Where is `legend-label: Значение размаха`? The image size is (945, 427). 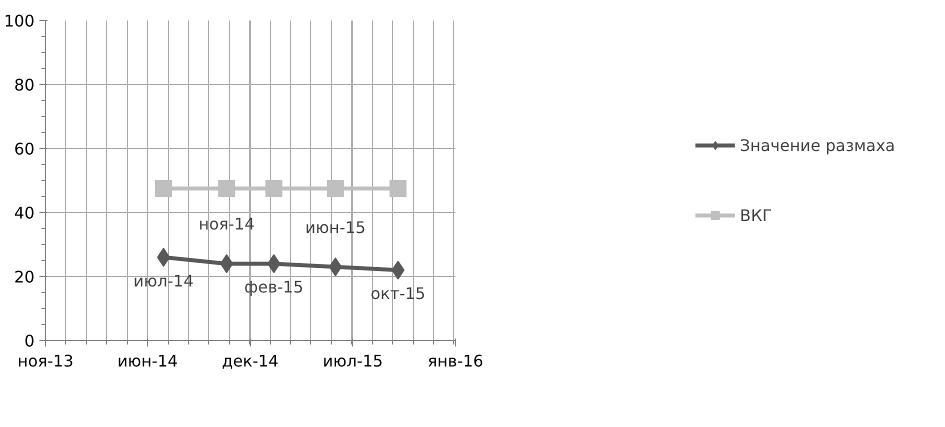 legend-label: Значение размаха is located at coordinates (818, 145).